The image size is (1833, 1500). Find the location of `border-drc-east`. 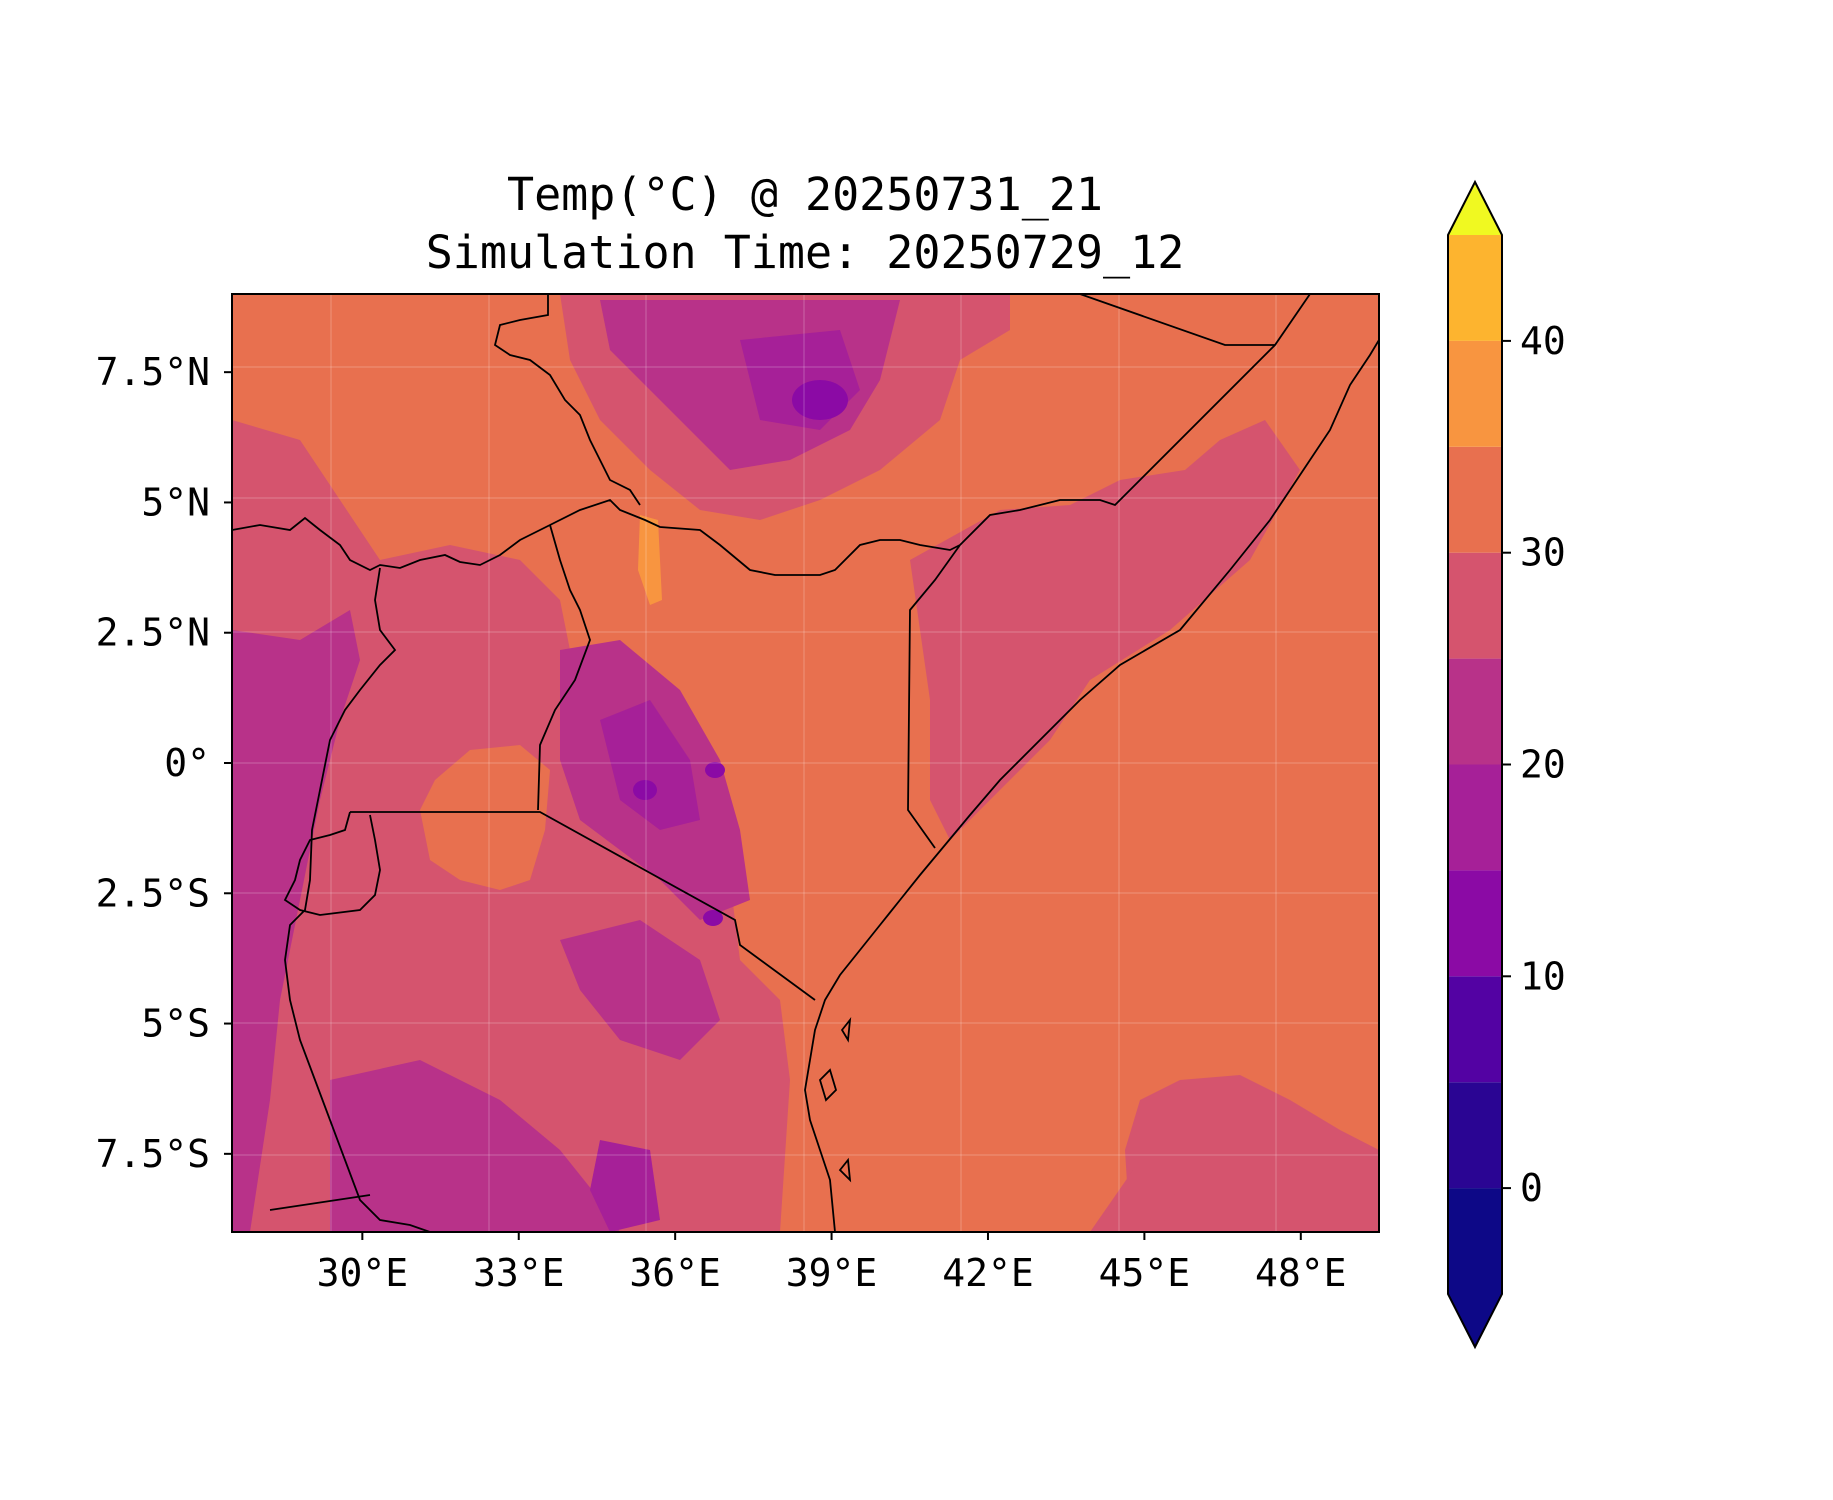

border-drc-east is located at coordinates (357, 899).